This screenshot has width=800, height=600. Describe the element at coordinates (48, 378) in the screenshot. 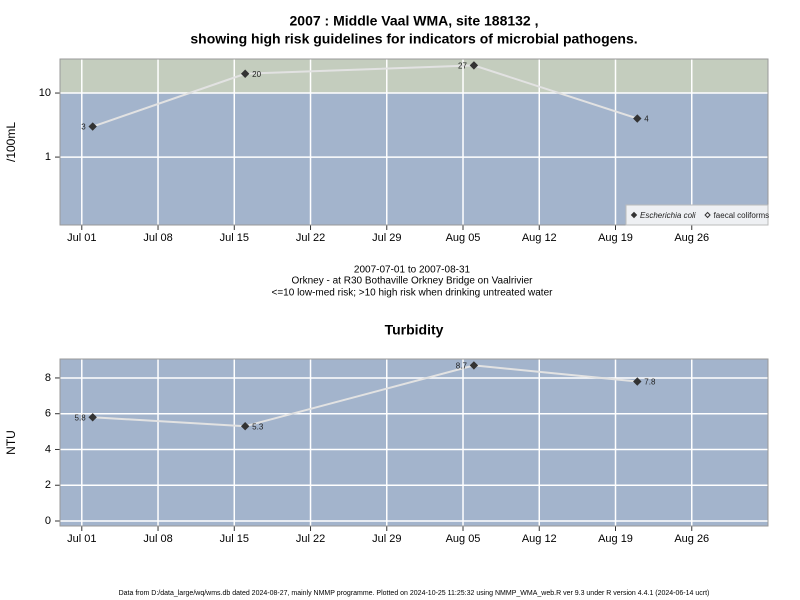

I see `y-tick-label: 8` at that location.